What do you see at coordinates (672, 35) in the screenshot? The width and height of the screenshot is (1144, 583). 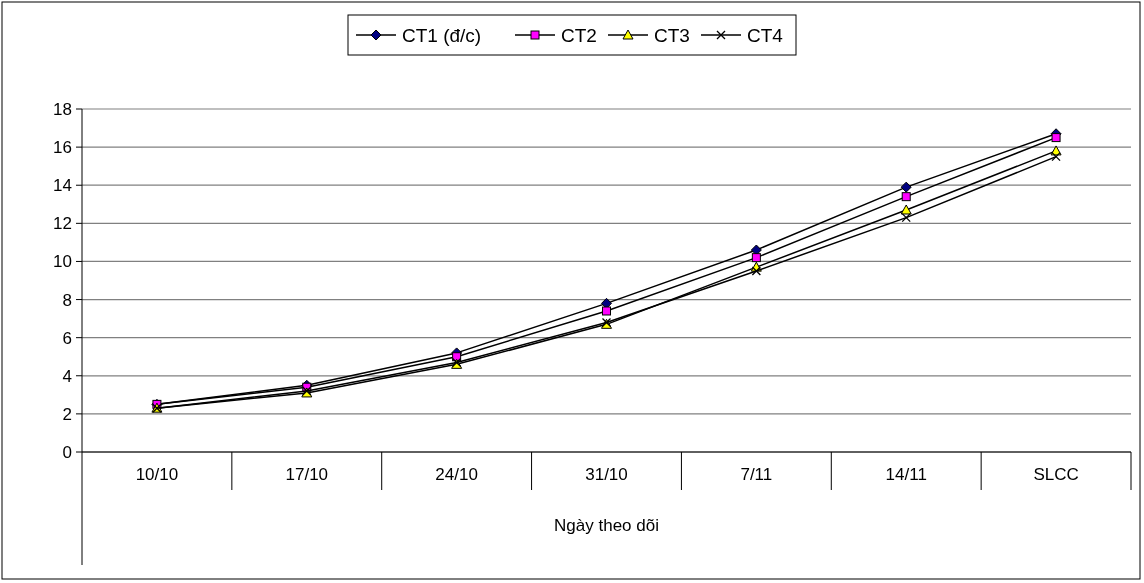 I see `legend-label: CT3` at bounding box center [672, 35].